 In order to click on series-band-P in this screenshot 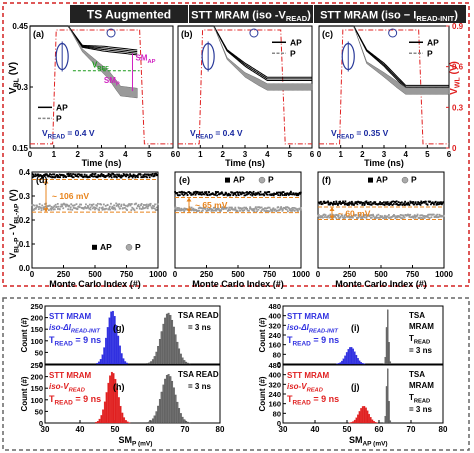, I will do `click(102, 62)`.